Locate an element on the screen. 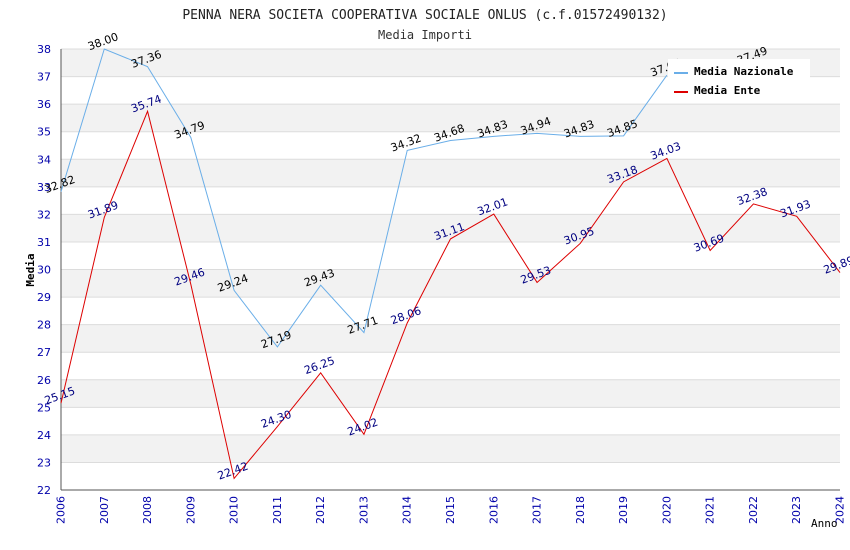 The width and height of the screenshot is (850, 550). y-tick-label: 34 is located at coordinates (44, 159).